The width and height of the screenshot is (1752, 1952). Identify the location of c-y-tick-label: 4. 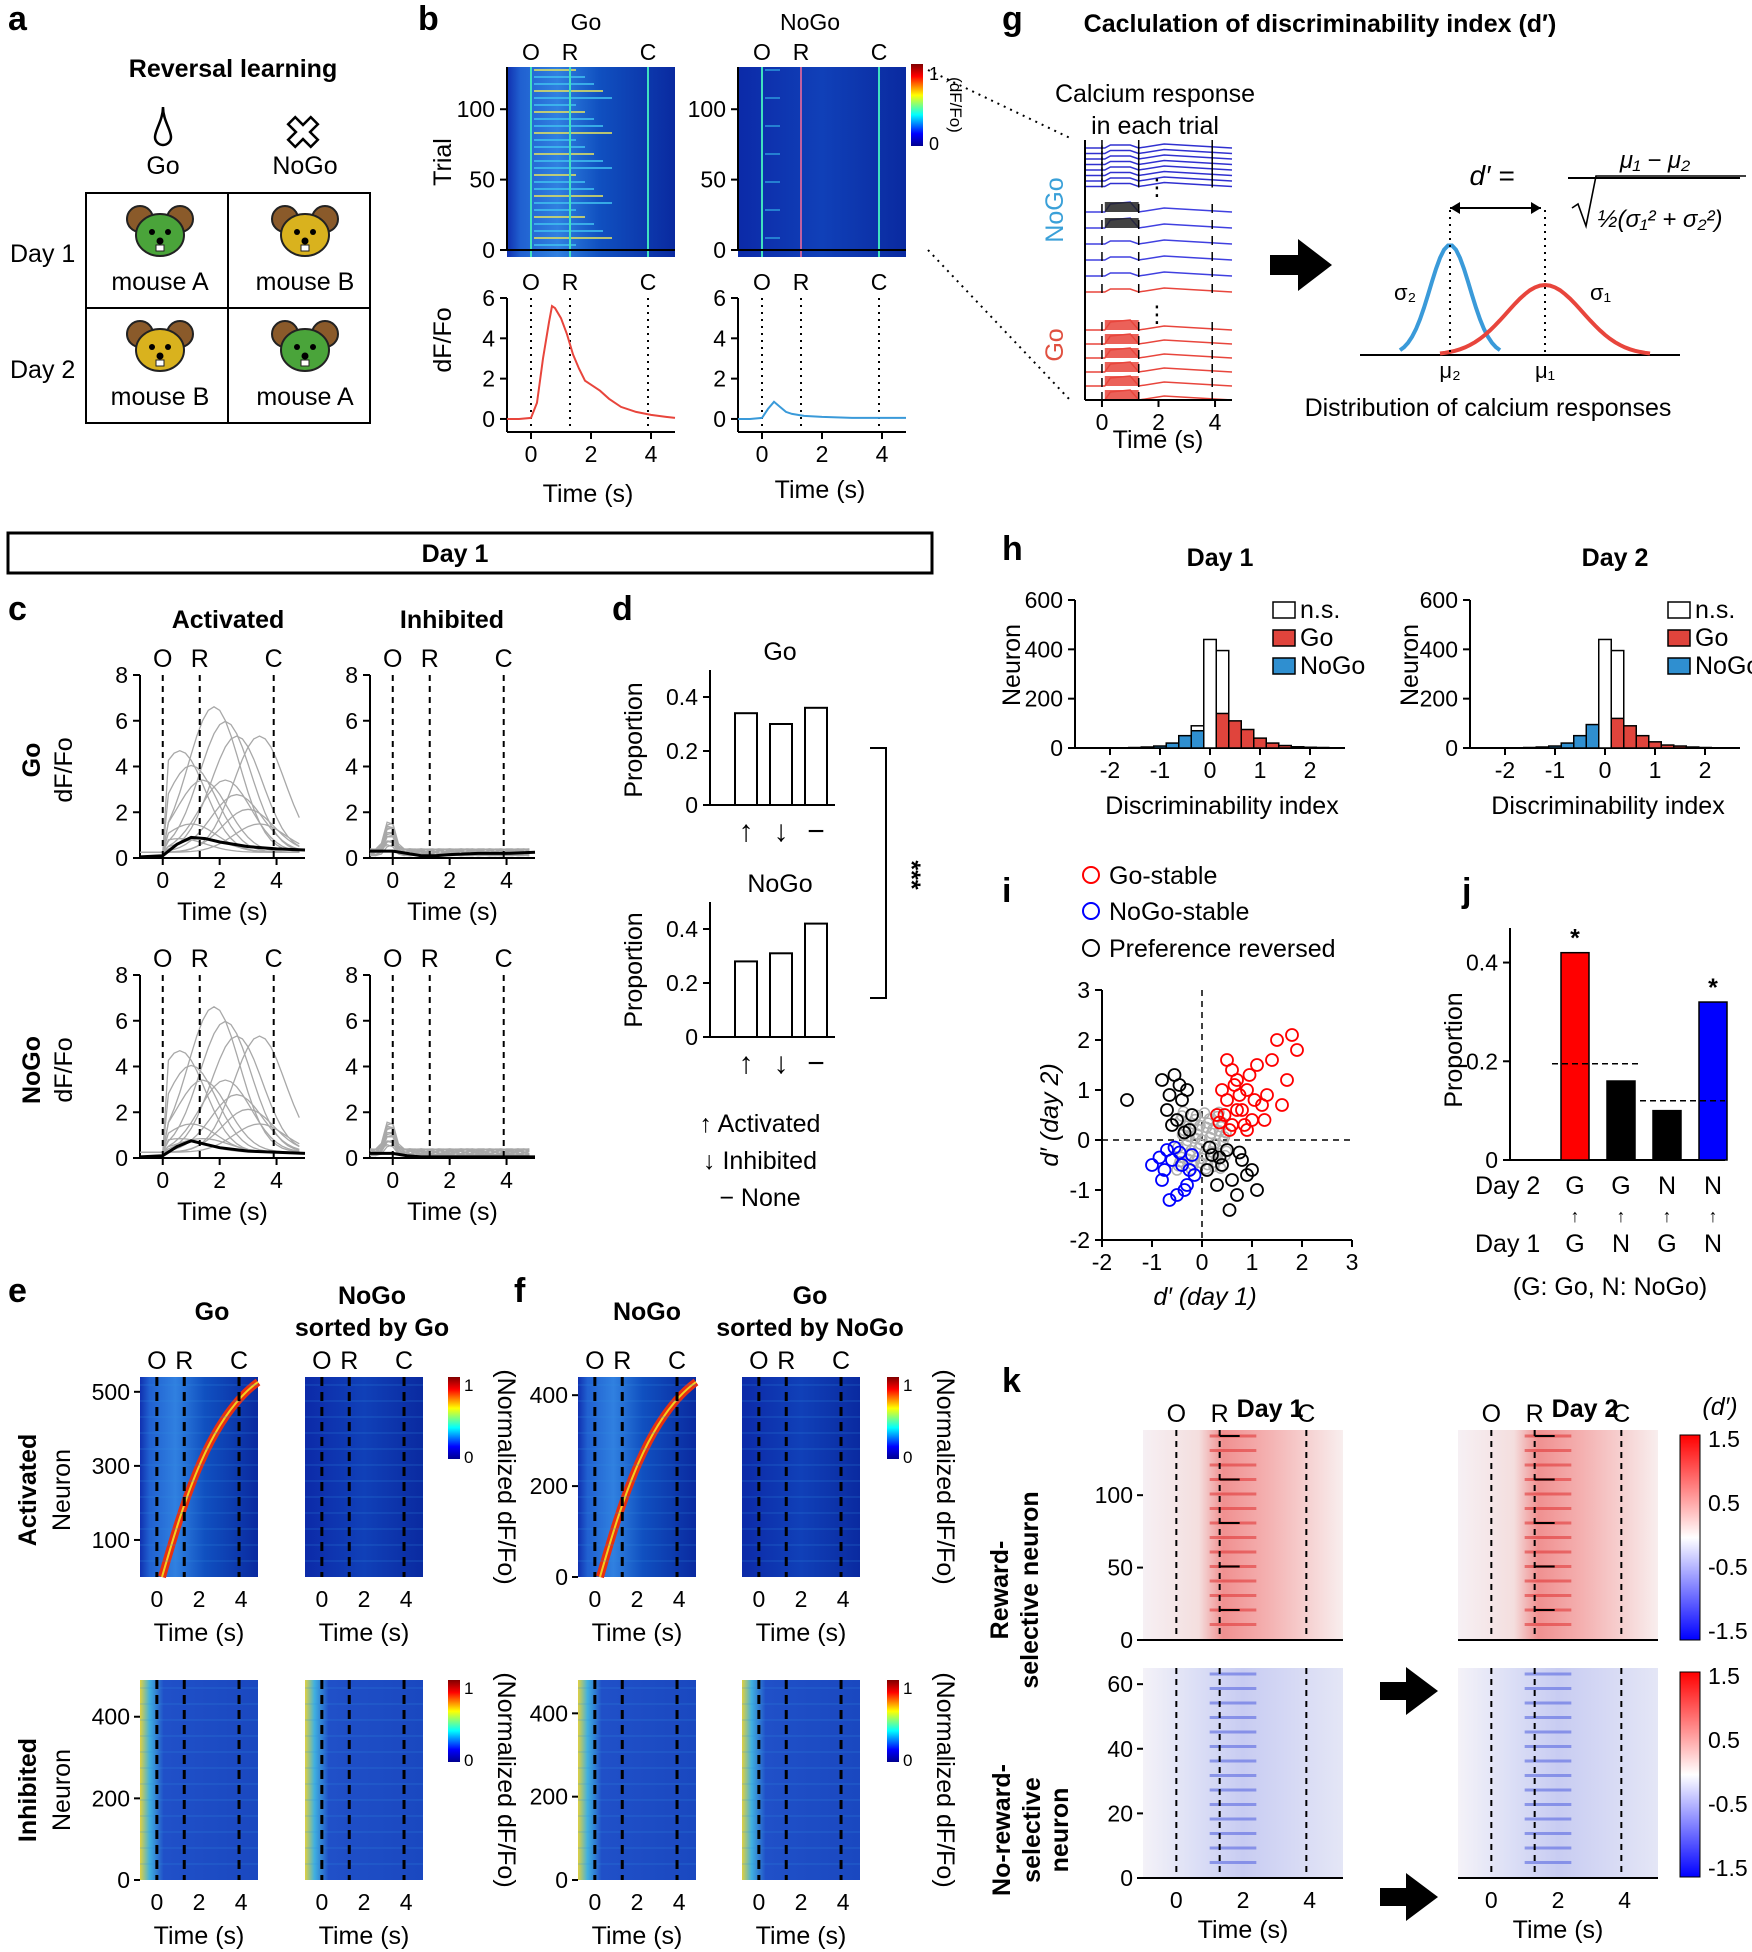
(351, 1067).